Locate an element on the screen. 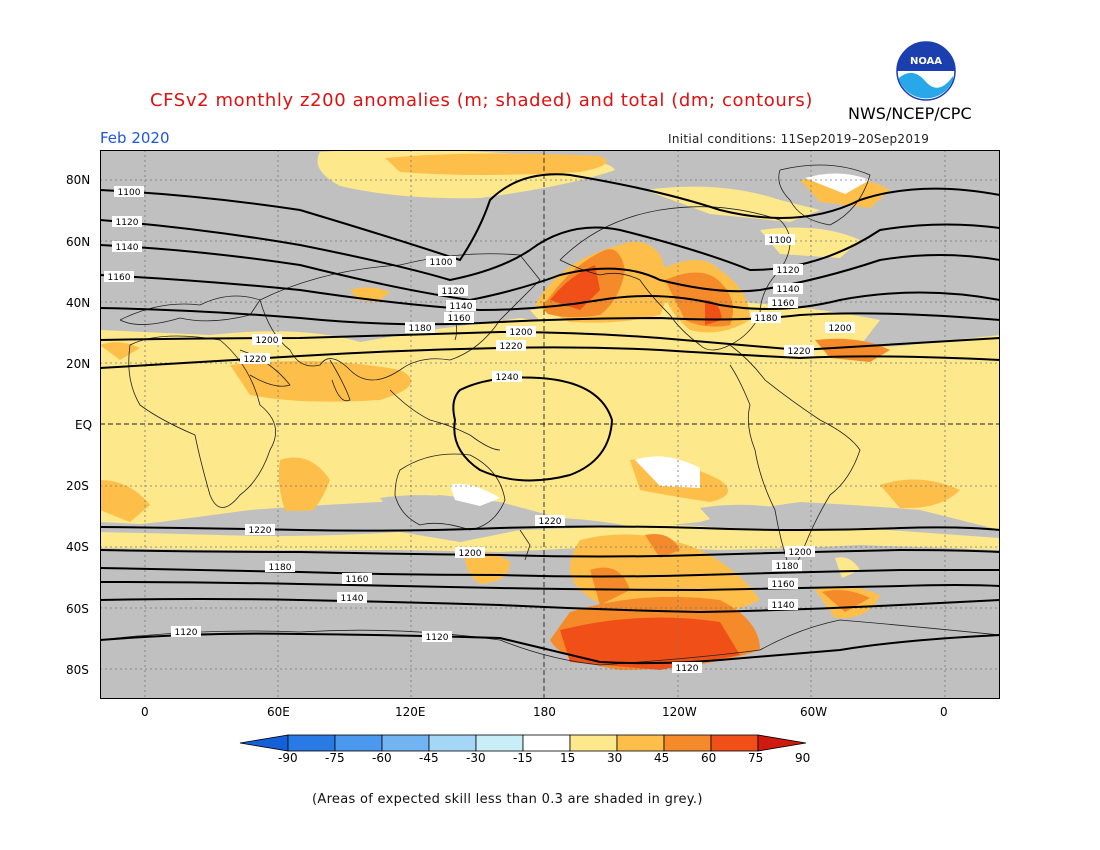  lon-label: 120E is located at coordinates (410, 712).